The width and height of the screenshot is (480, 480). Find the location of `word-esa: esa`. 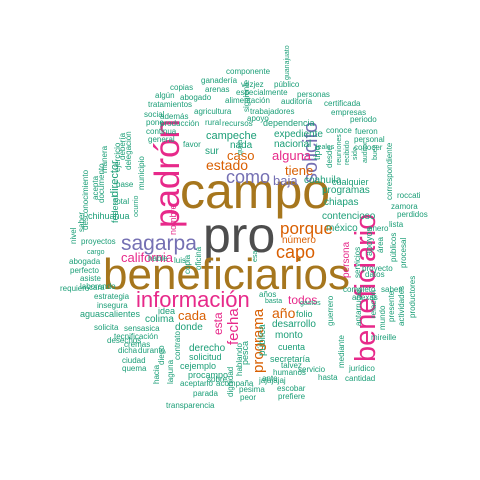

word-esa: esa is located at coordinates (255, 256).